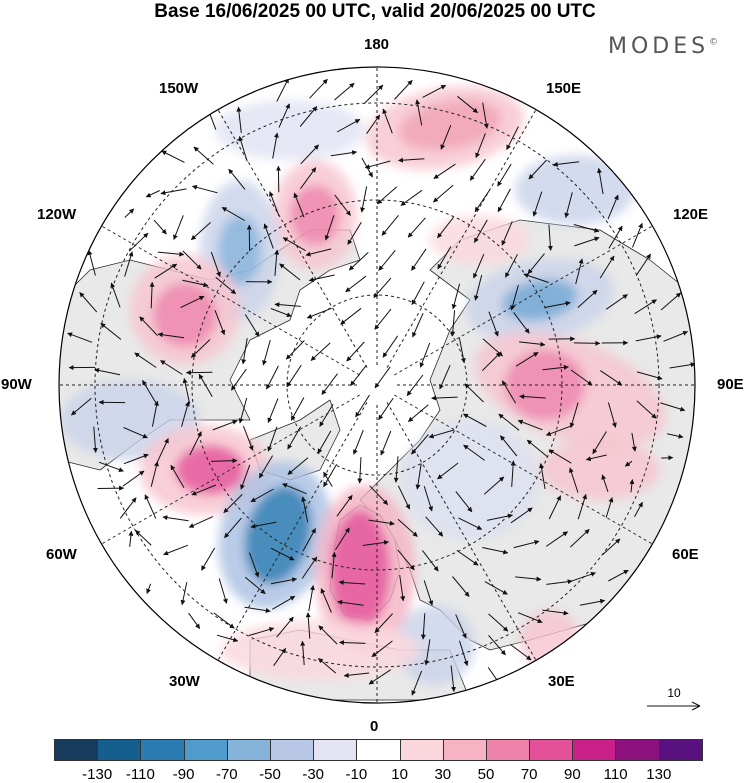  What do you see at coordinates (184, 681) in the screenshot?
I see `lon-label-30w: 30W` at bounding box center [184, 681].